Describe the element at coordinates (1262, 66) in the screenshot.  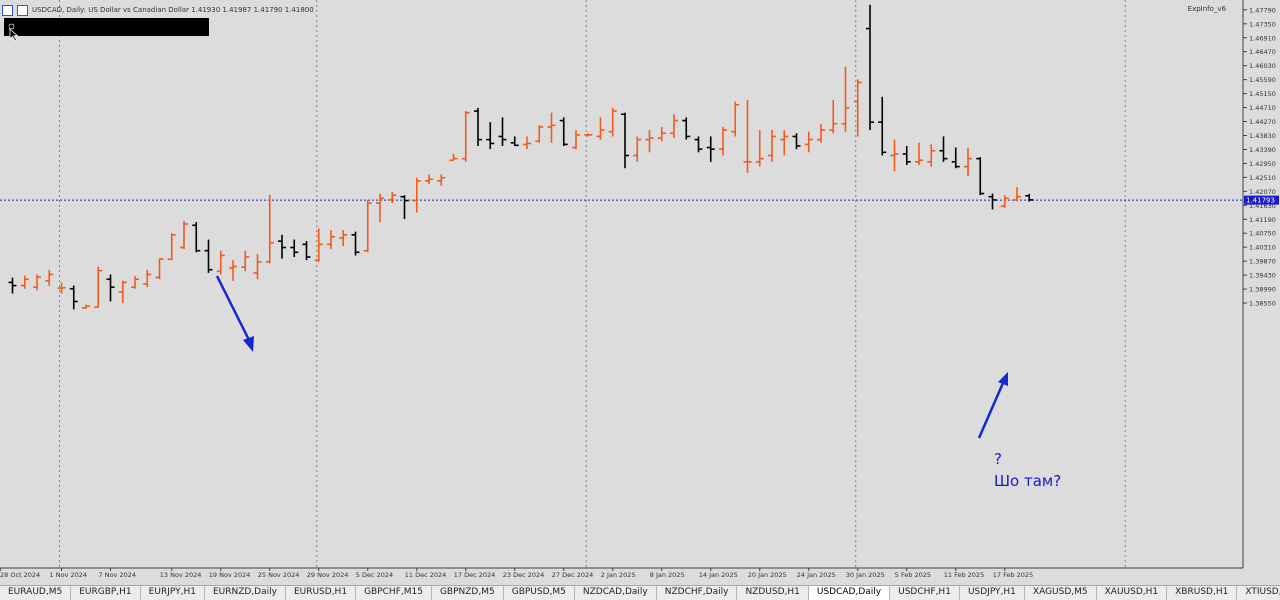
I see `price-tick-label: 1.46030` at that location.